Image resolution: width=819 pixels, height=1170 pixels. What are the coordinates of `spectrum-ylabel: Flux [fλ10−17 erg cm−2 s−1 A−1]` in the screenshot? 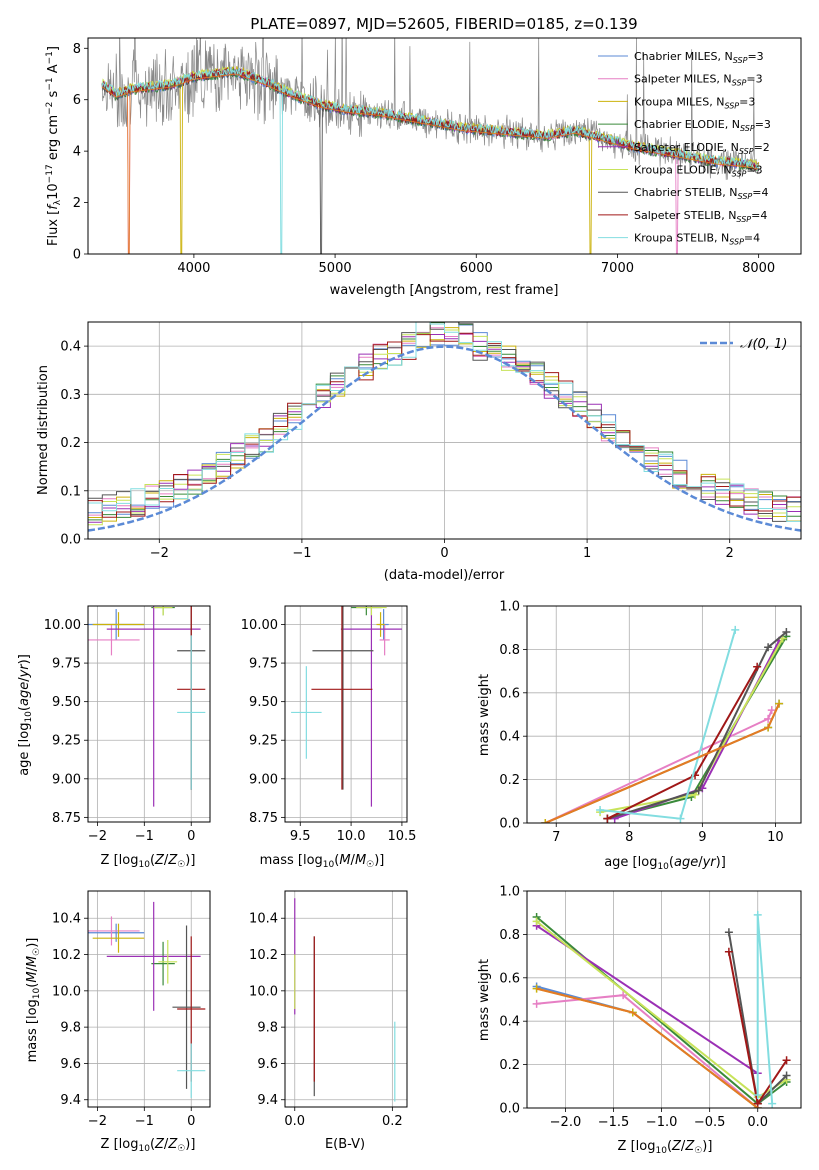 It's located at (54, 146).